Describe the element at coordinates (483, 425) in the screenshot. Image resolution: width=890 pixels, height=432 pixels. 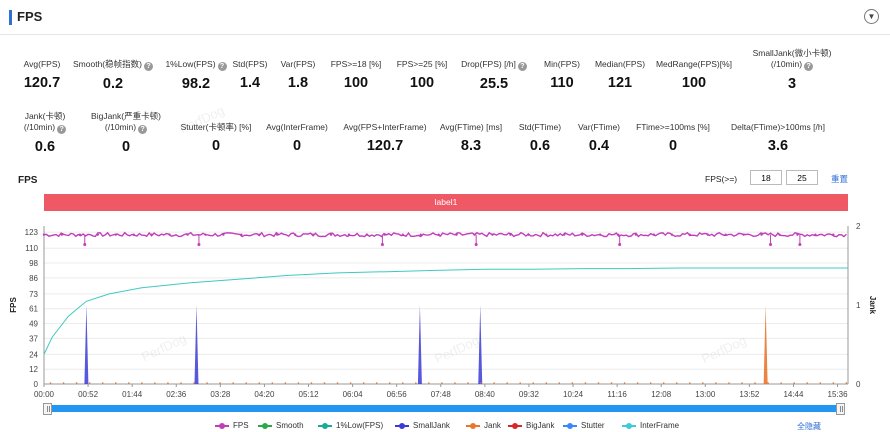
I see `legend-item: Jank` at that location.